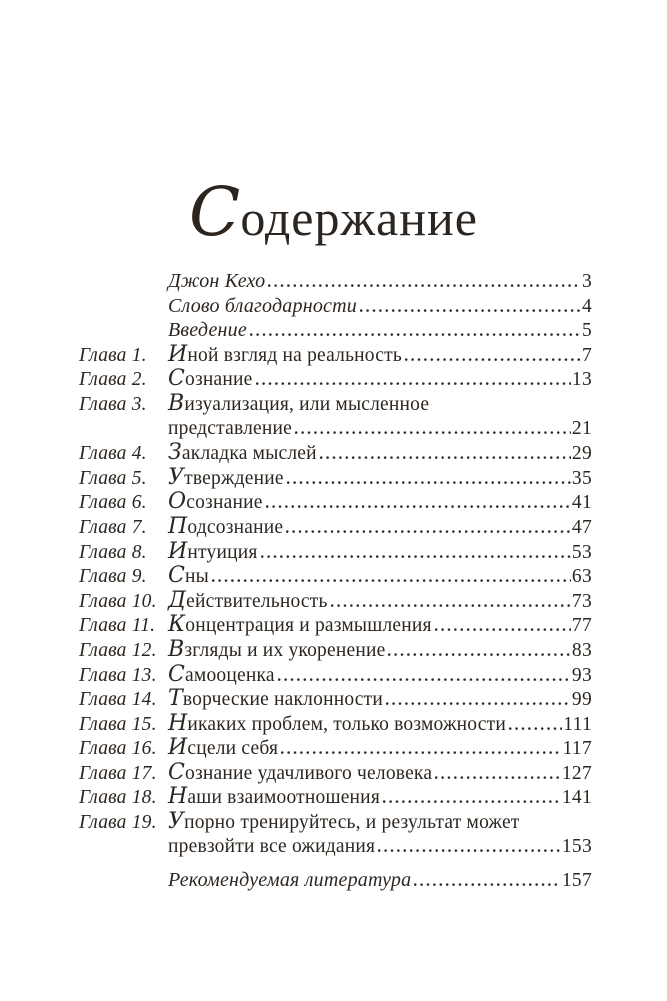  Describe the element at coordinates (335, 625) in the screenshot. I see `toc-row: Глава 11. Концентрация и размышления 77` at that location.